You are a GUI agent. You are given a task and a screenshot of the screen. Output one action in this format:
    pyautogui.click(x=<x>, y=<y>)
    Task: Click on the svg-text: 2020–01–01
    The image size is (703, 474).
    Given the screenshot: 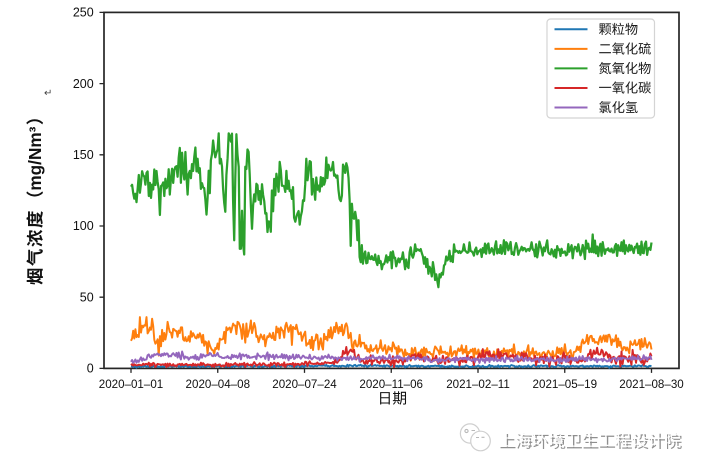 What is the action you would take?
    pyautogui.click(x=131, y=384)
    